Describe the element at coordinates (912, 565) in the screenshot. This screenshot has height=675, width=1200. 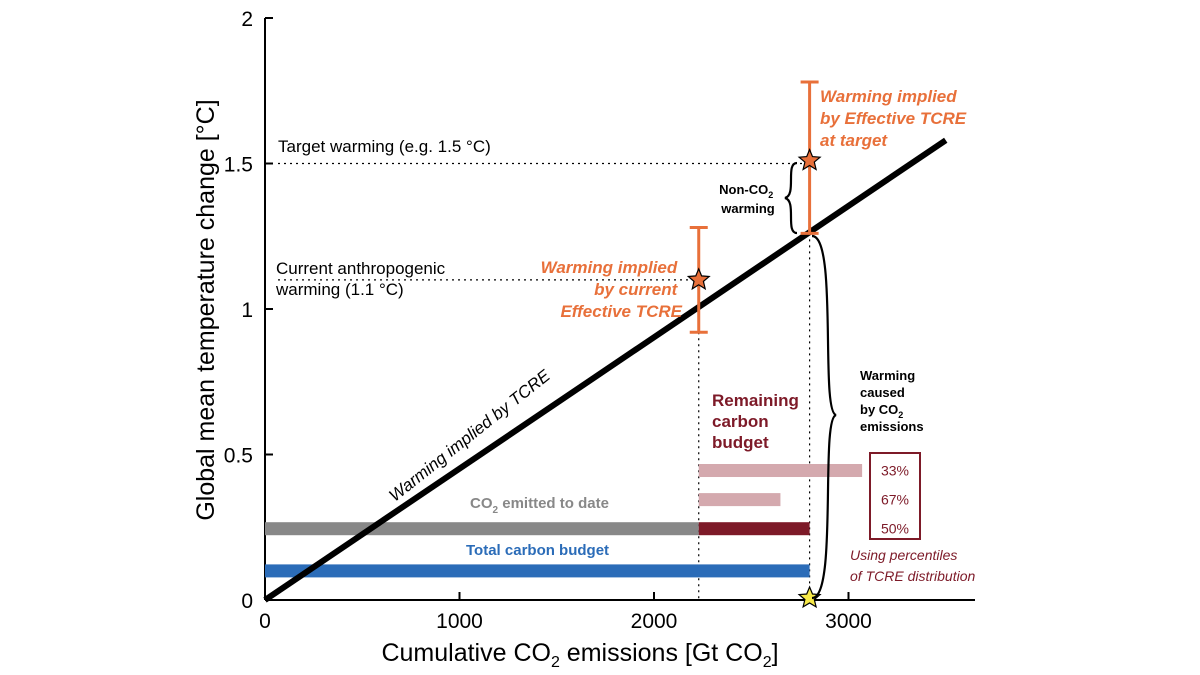
I see `percentile-note: Using percentiles of TCRE distribution` at that location.